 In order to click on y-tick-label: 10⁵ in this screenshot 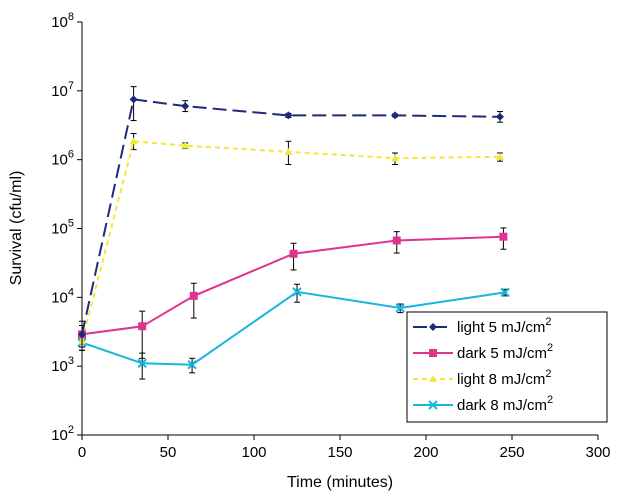, I will do `click(62, 228)`.